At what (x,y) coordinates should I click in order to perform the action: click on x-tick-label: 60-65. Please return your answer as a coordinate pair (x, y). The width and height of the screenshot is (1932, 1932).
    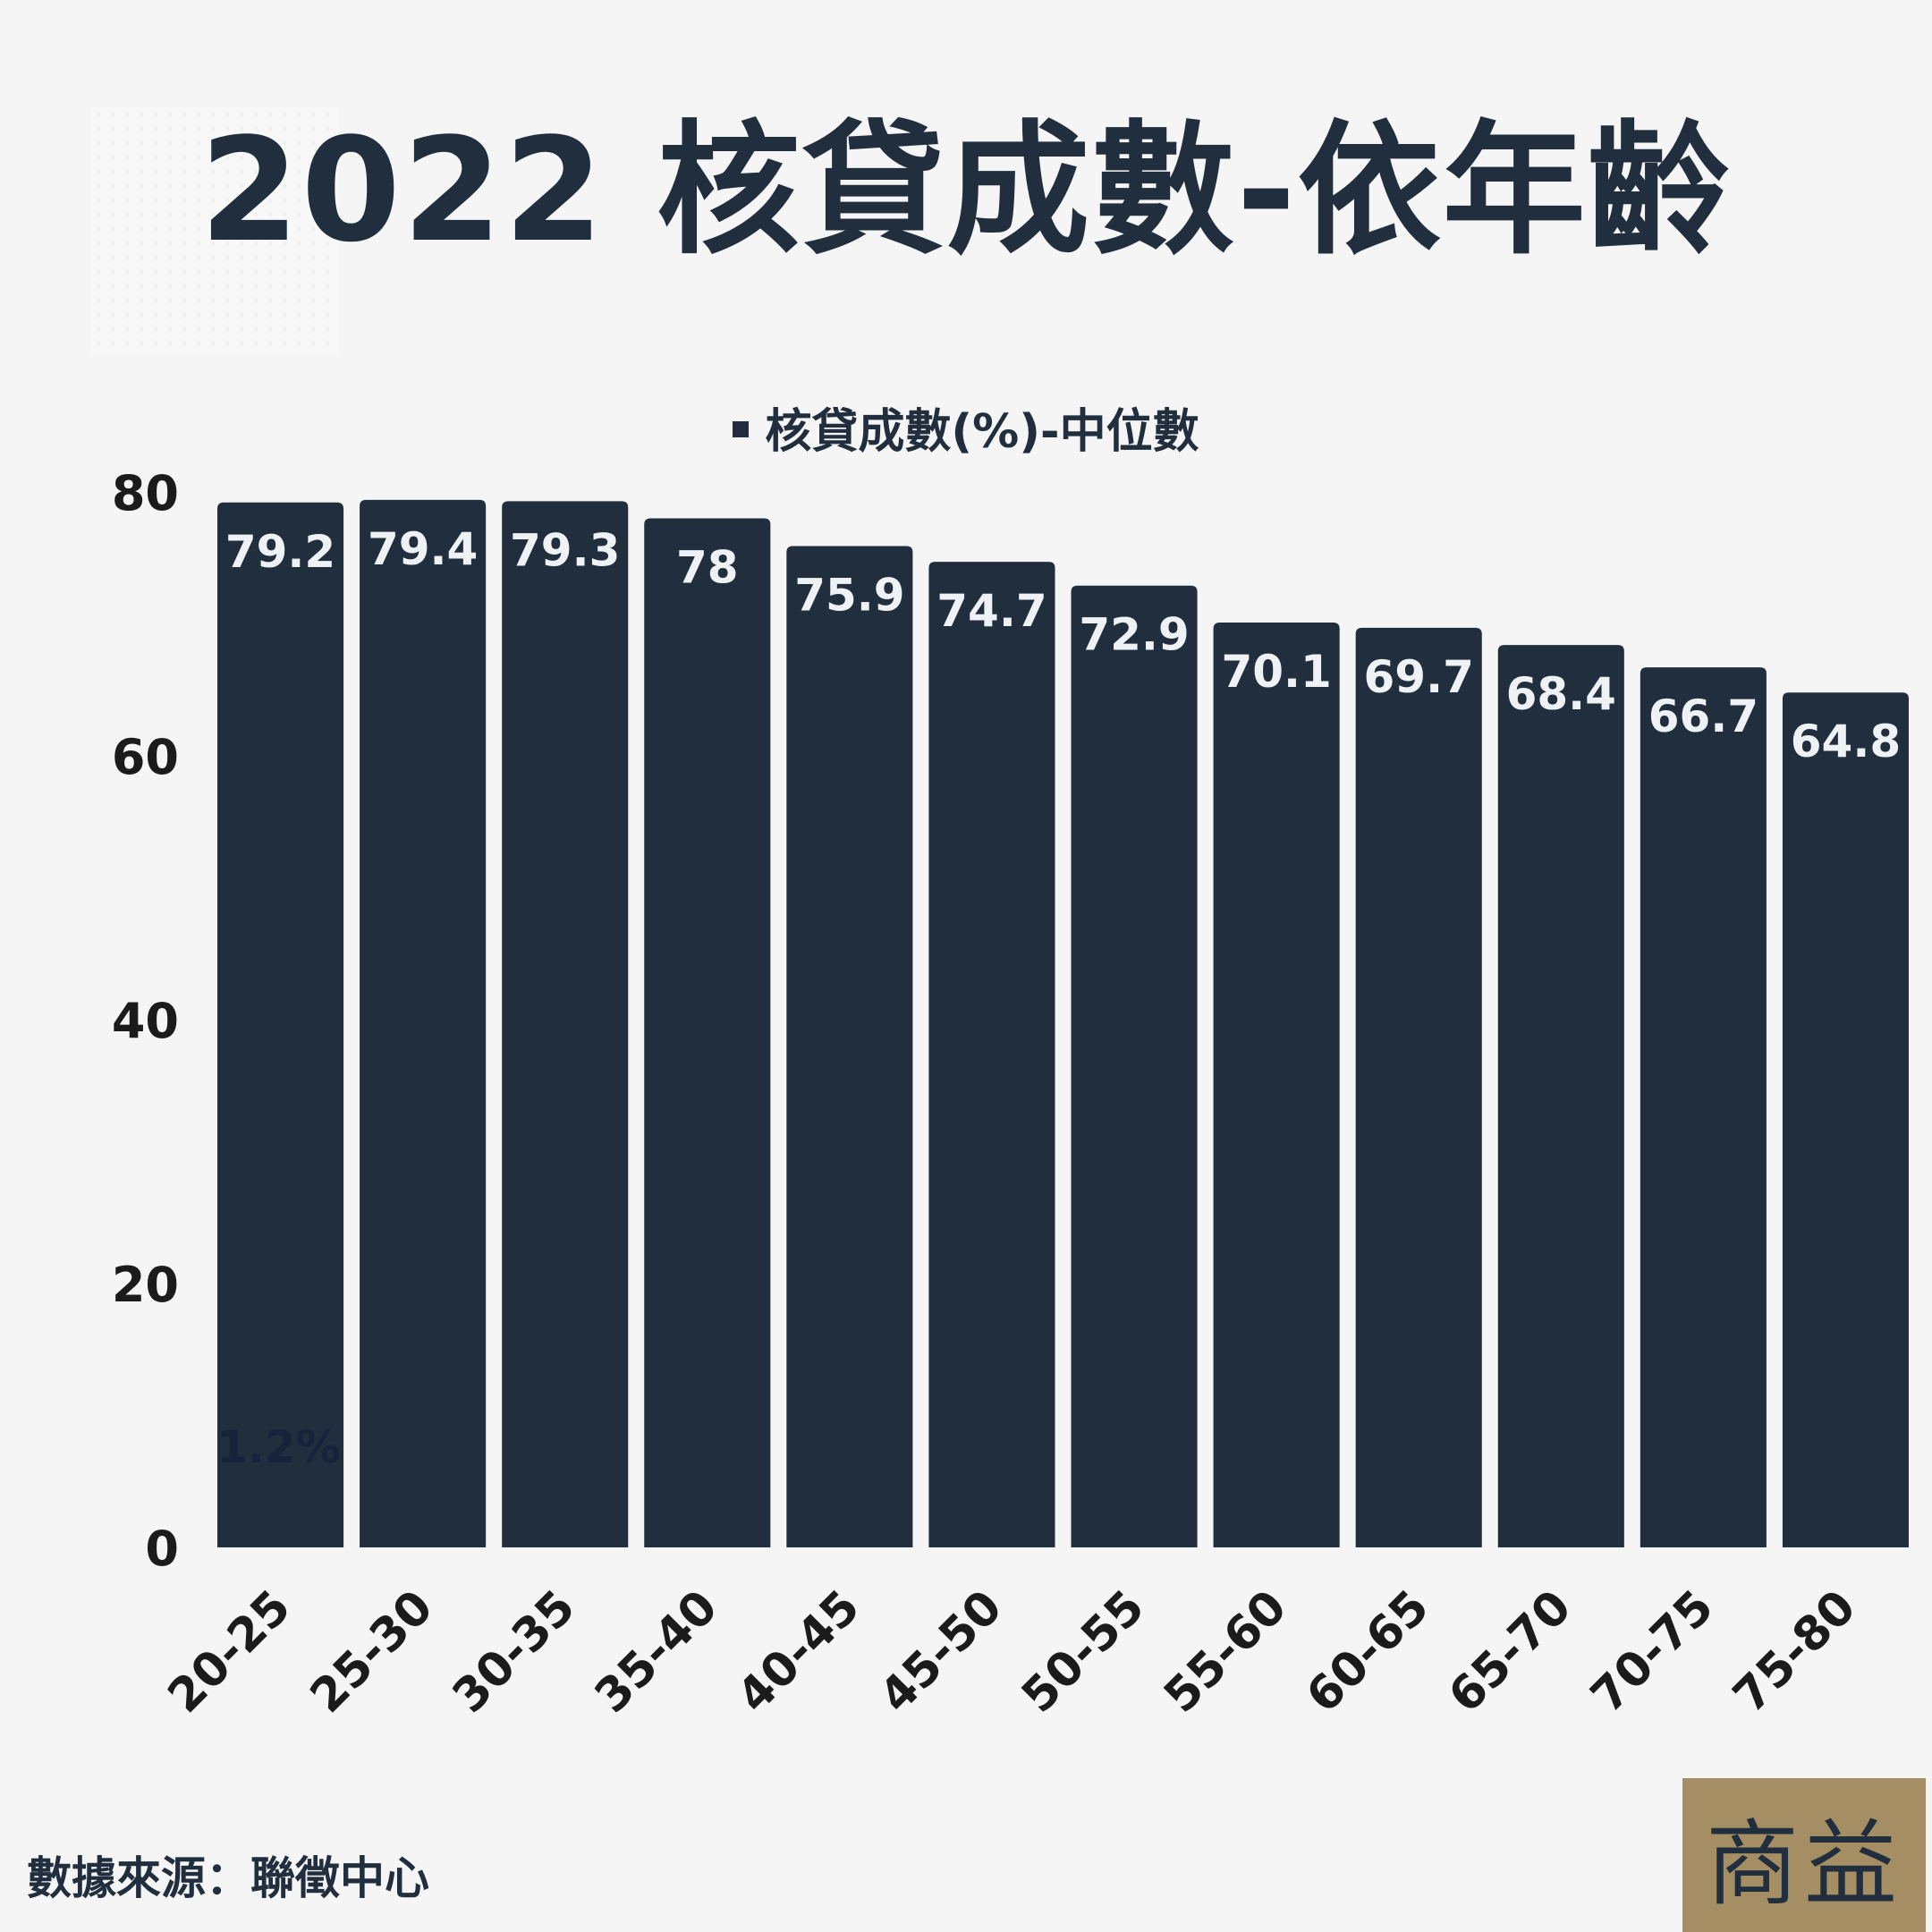
    Looking at the image, I should click on (1367, 1652).